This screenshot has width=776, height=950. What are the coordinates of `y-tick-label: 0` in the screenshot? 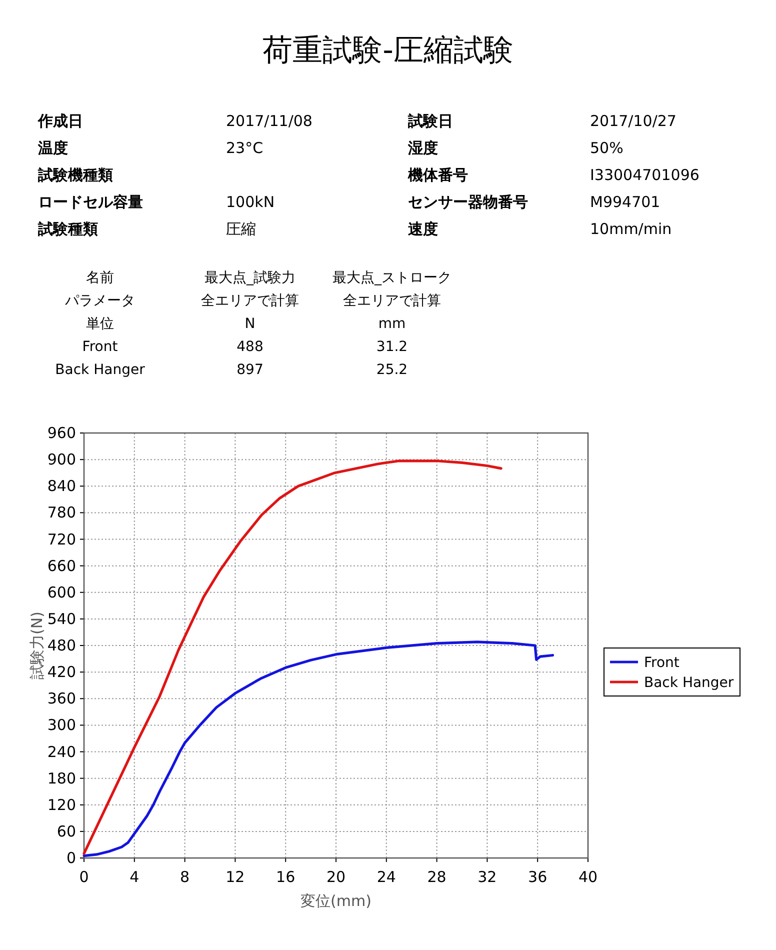 It's located at (71, 858).